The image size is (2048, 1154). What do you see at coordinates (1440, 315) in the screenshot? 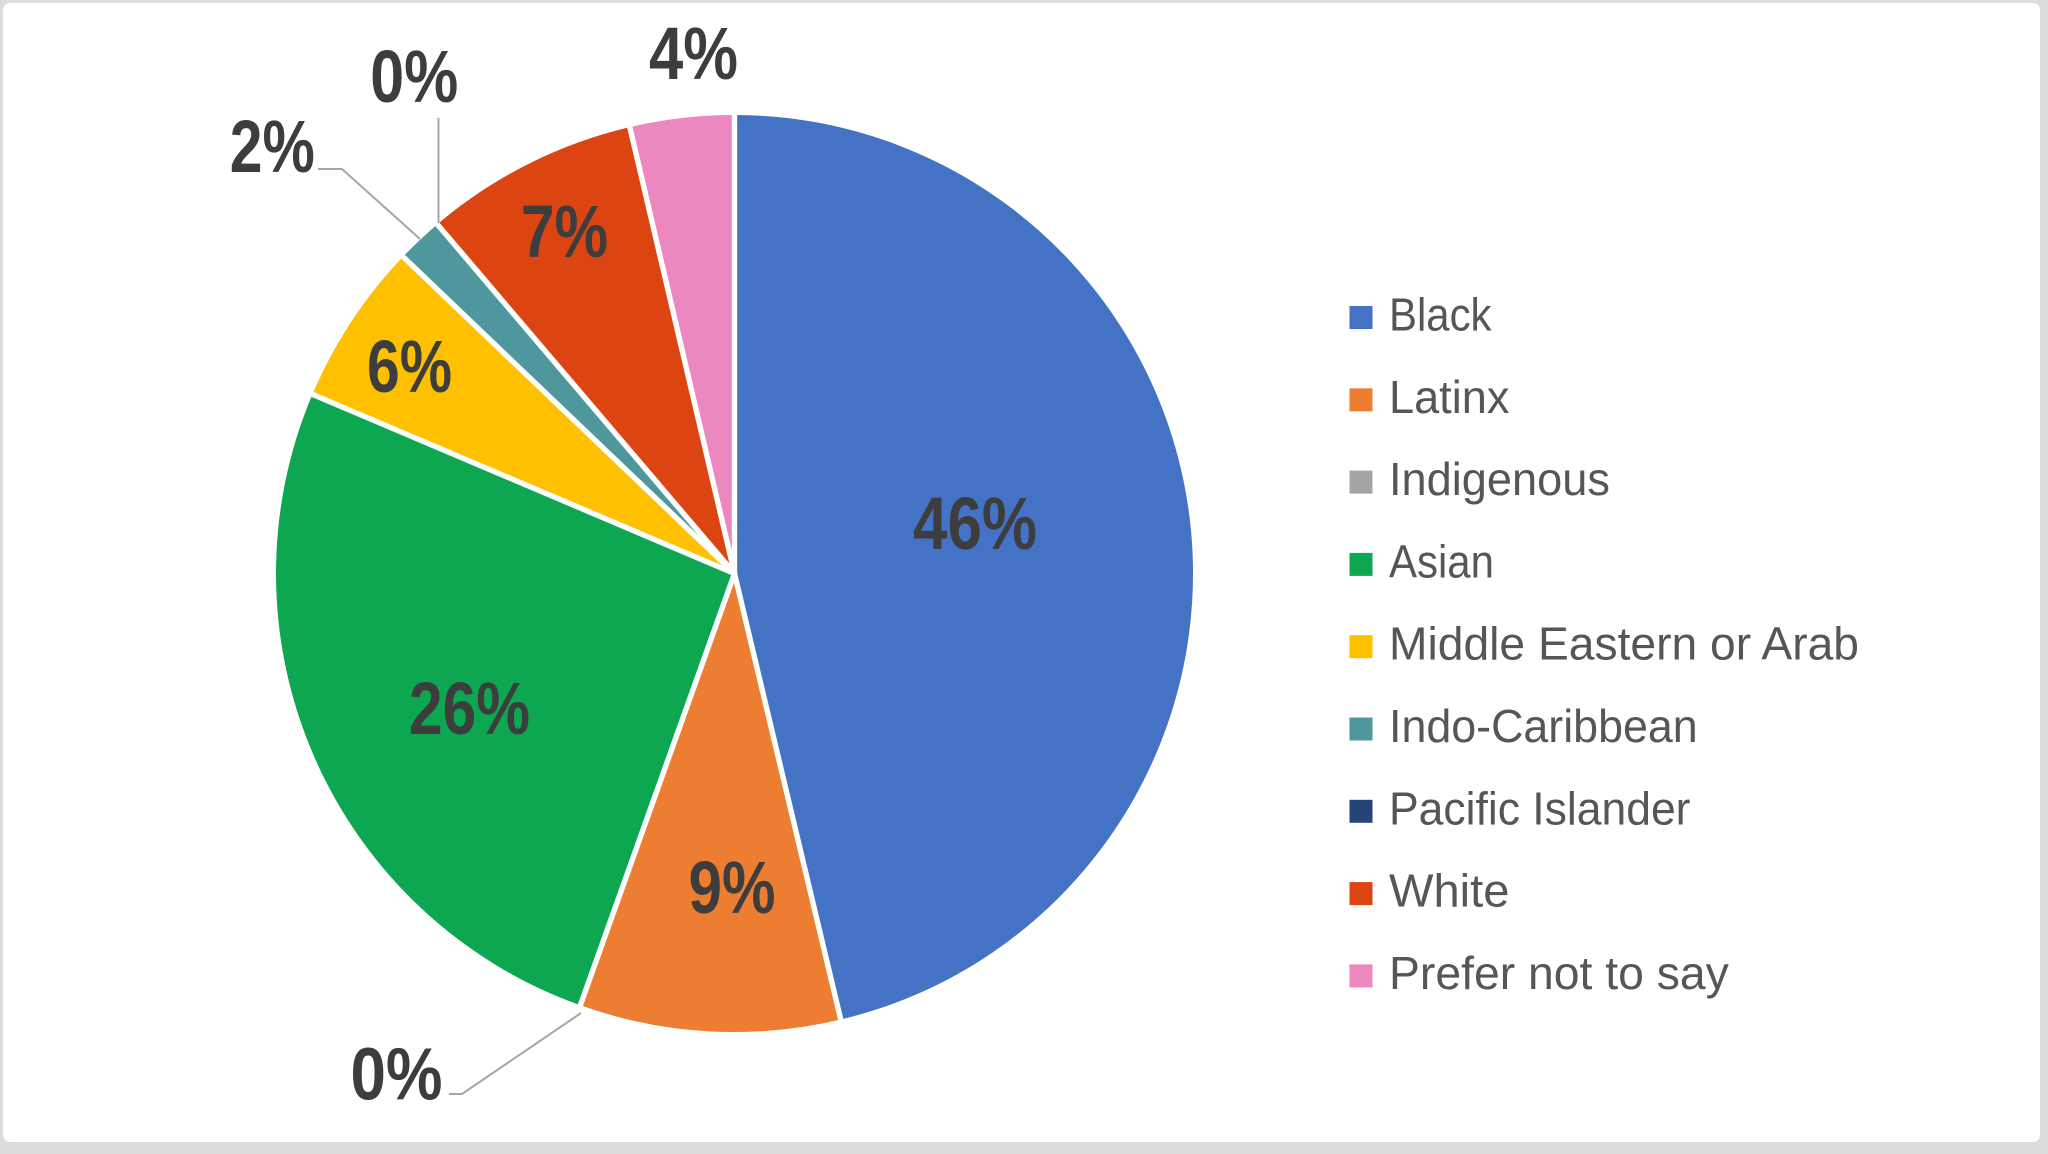
I see `svg-text: Black` at bounding box center [1440, 315].